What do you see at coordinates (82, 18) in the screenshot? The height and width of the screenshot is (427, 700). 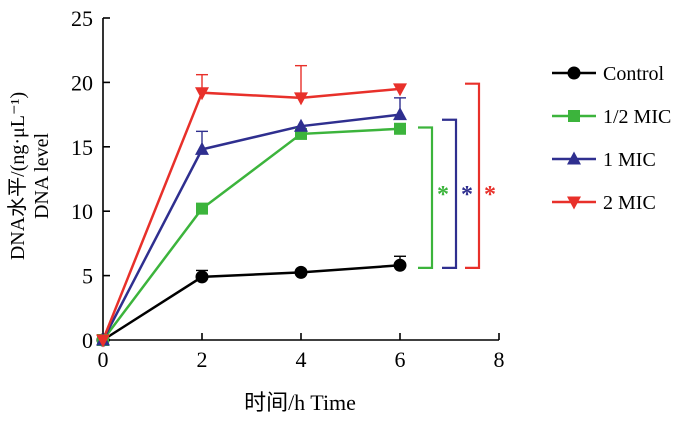 I see `y-tick-label: 25` at bounding box center [82, 18].